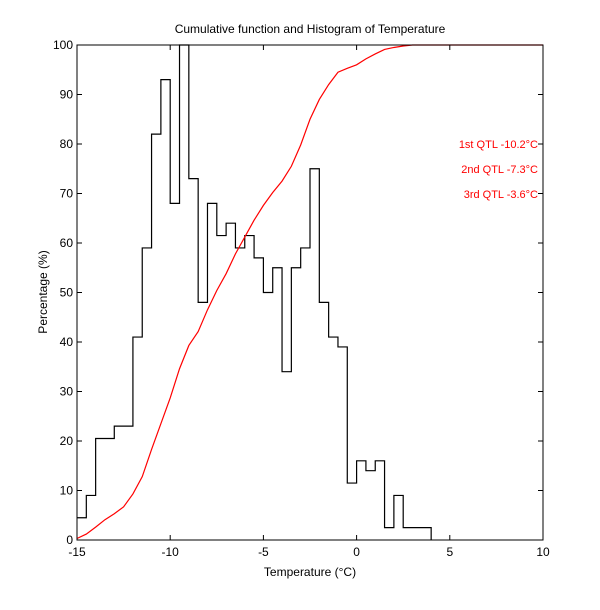 The width and height of the screenshot is (600, 610). Describe the element at coordinates (310, 572) in the screenshot. I see `x-axis-label: Temperature (°C)` at that location.